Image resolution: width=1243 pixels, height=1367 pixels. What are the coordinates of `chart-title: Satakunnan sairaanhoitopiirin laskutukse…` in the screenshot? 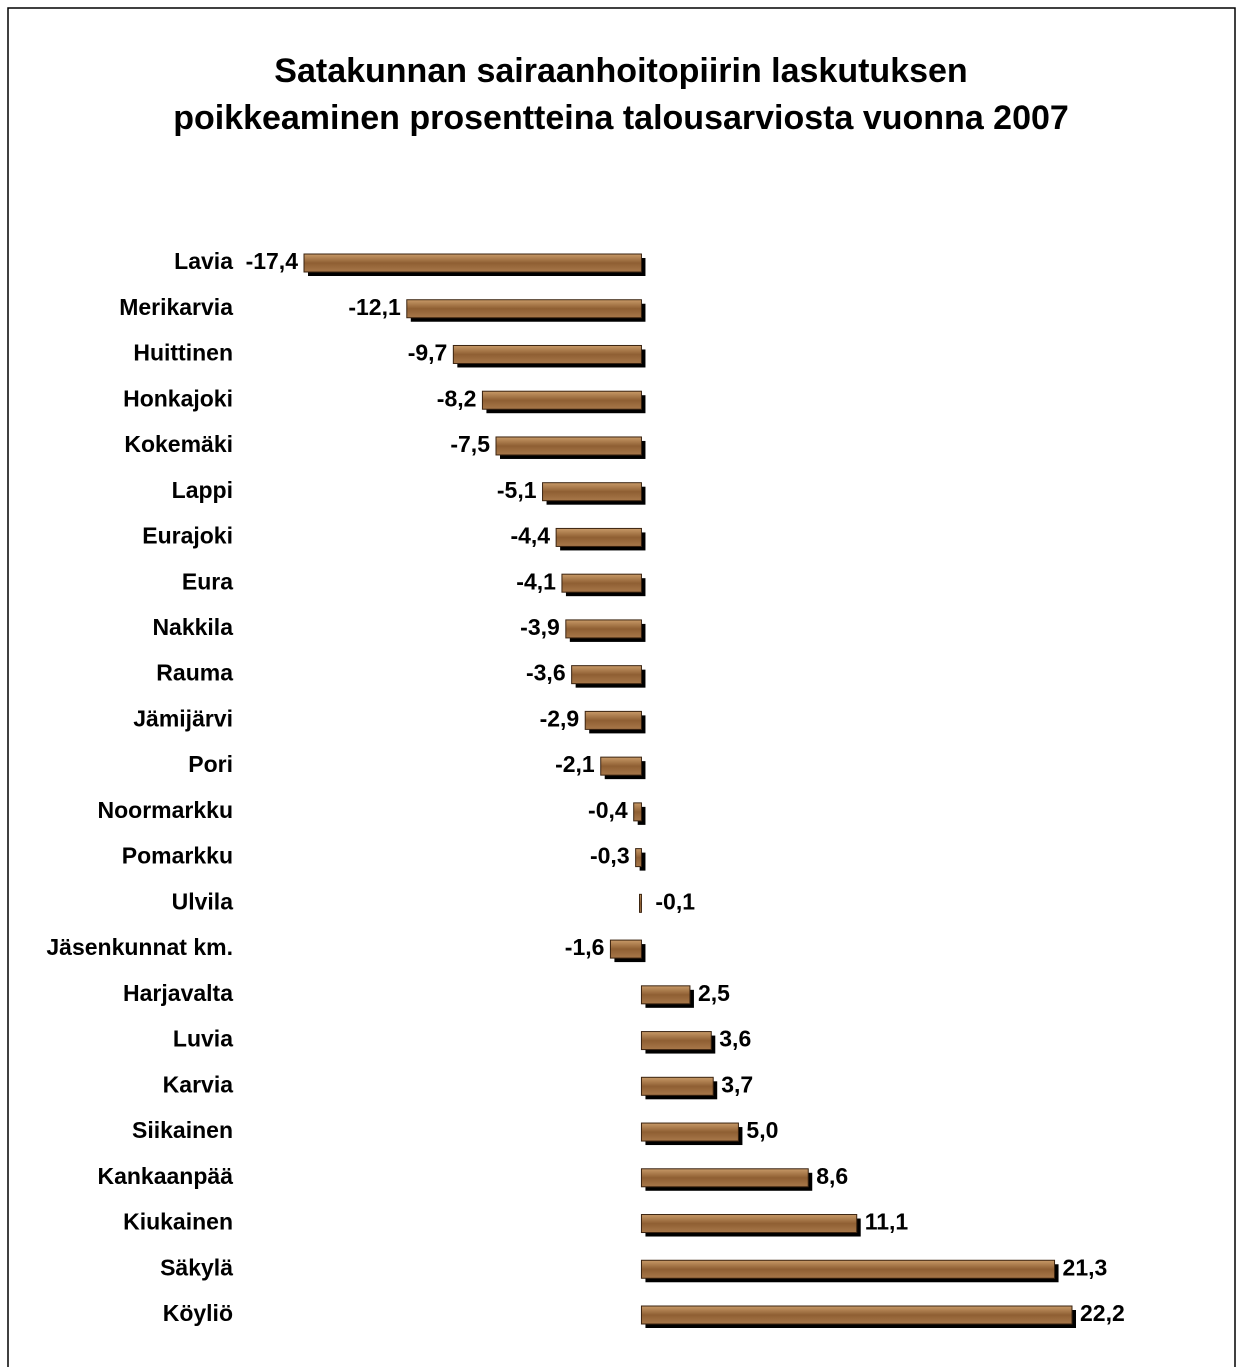 It's located at (621, 94).